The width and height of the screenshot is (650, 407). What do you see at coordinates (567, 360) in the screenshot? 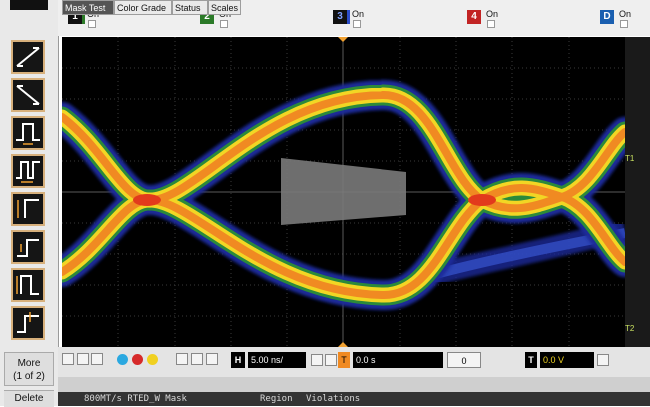
I see `trigger-level-field: 0.0 V` at bounding box center [567, 360].